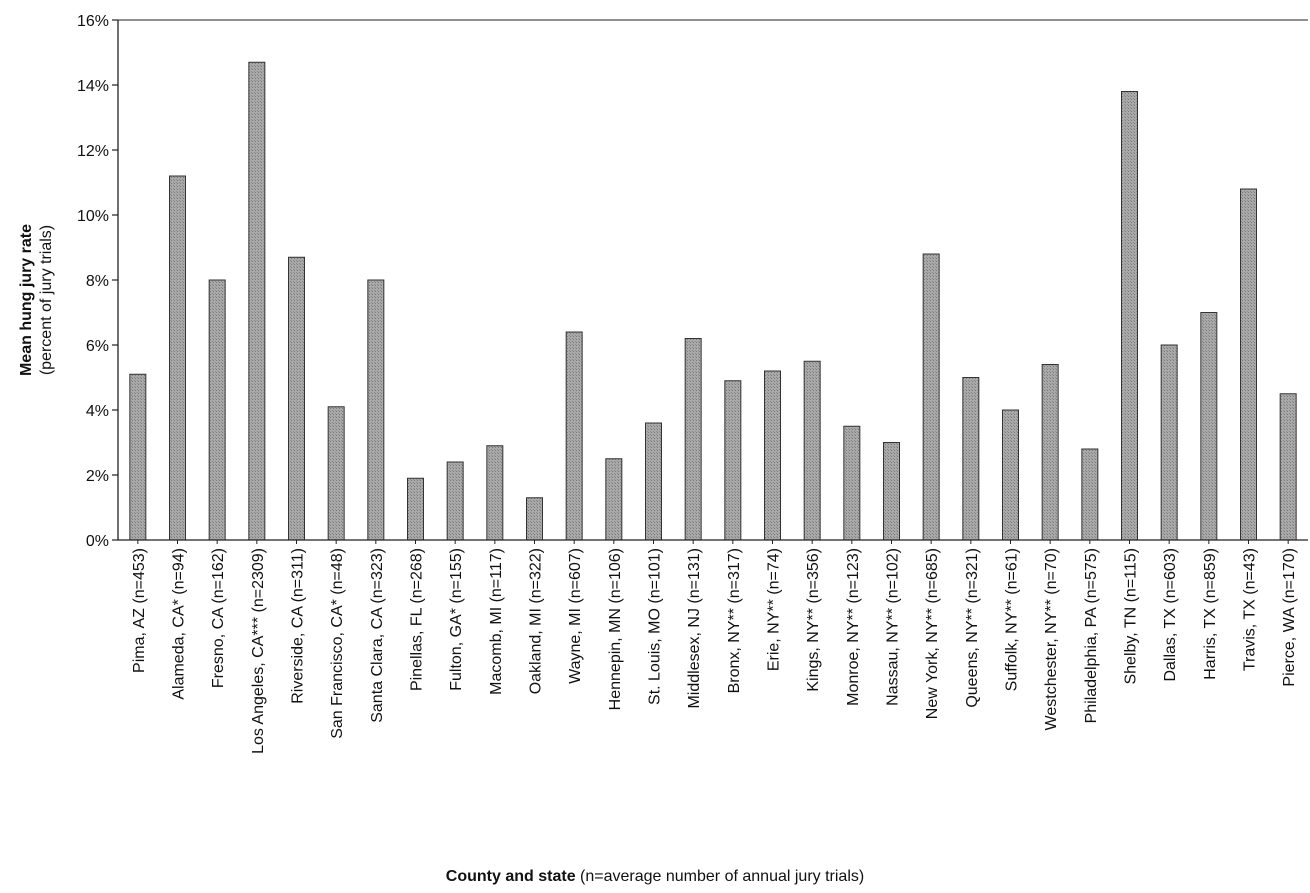 The height and width of the screenshot is (893, 1310). I want to click on x-tick-label: Kings, NY** (n=356), so click(813, 620).